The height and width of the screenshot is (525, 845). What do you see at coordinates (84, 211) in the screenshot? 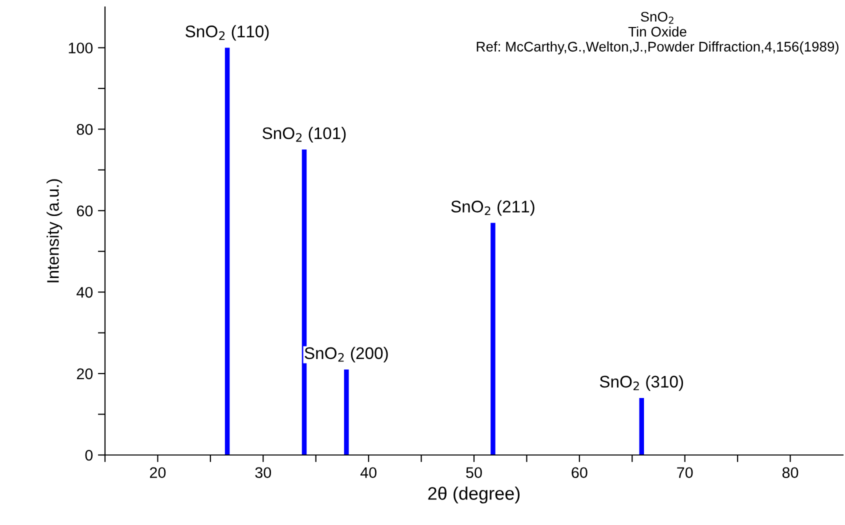
I see `y-tick-label: 60` at bounding box center [84, 211].